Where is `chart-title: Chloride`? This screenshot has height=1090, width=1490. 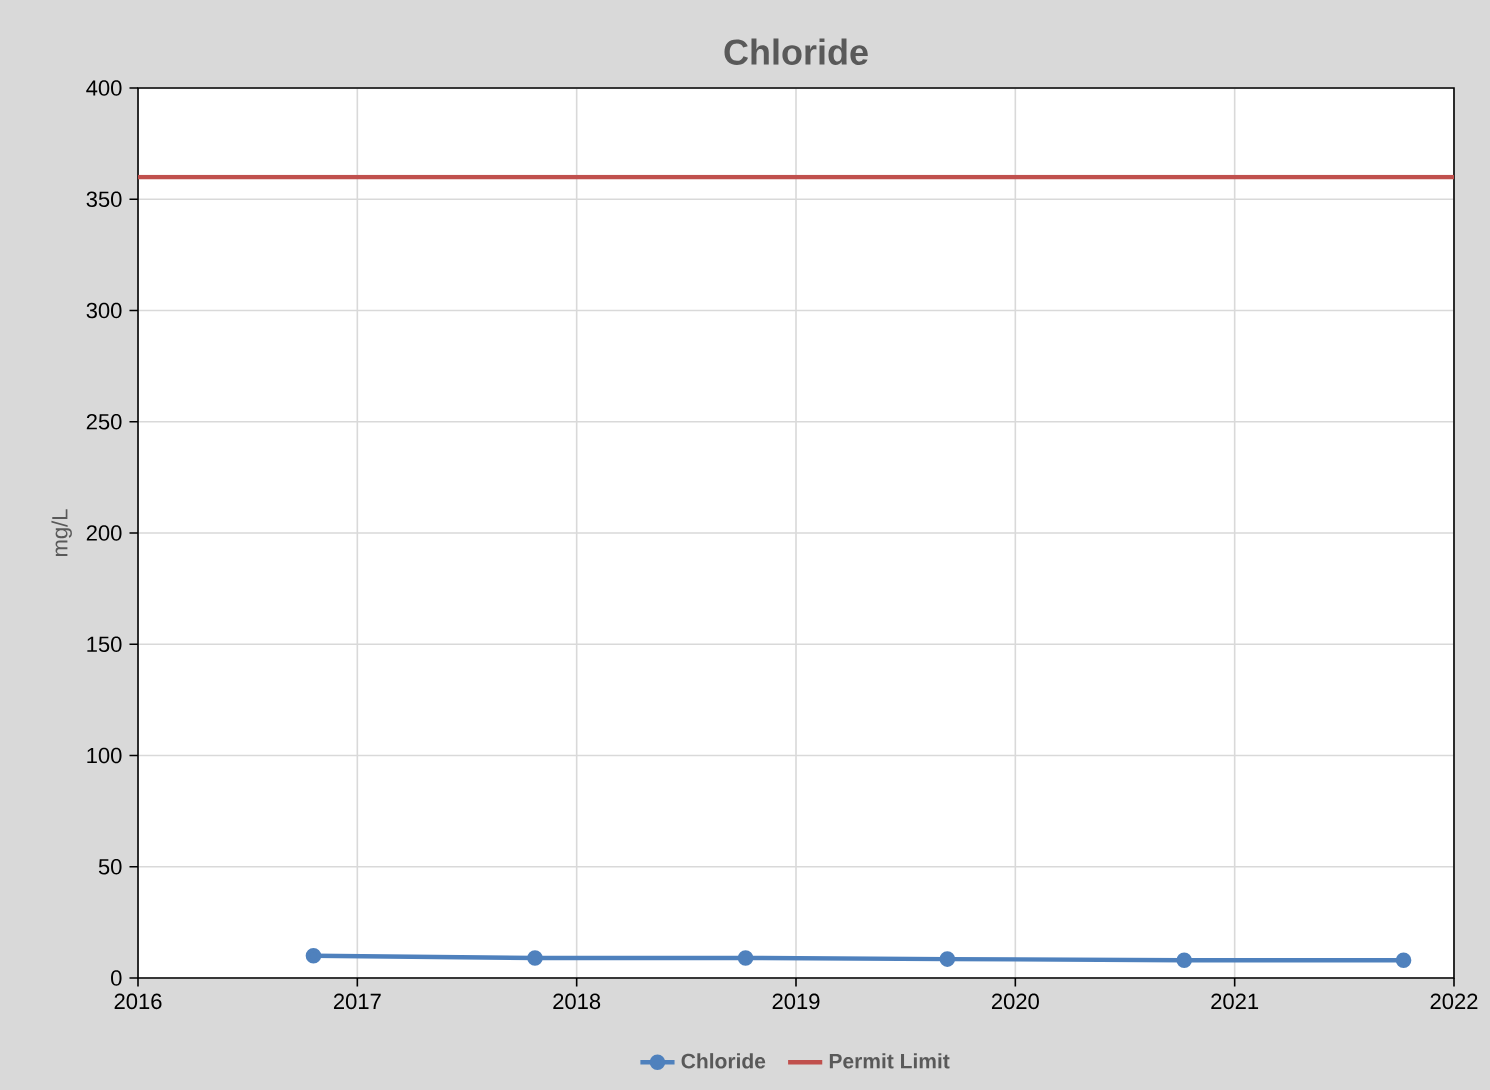 chart-title: Chloride is located at coordinates (796, 51).